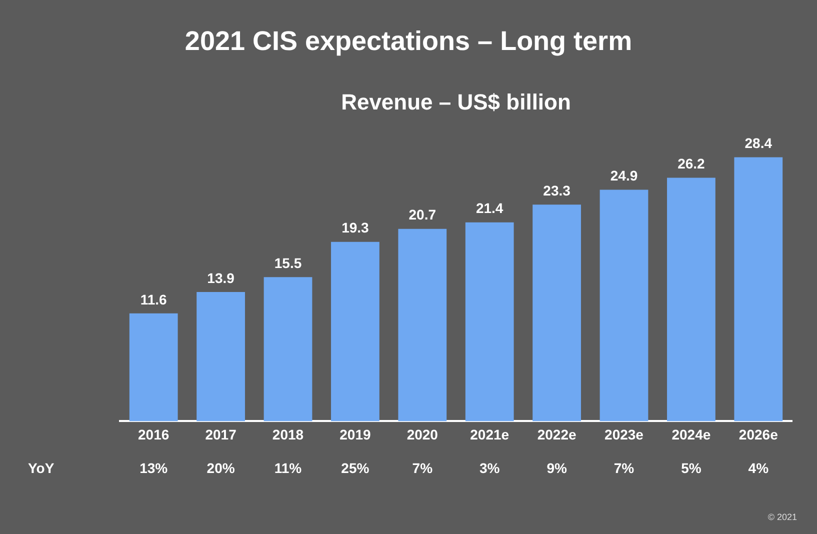 This screenshot has width=817, height=534. Describe the element at coordinates (409, 41) in the screenshot. I see `chart-title: 2021 CIS expectations – Long term` at that location.